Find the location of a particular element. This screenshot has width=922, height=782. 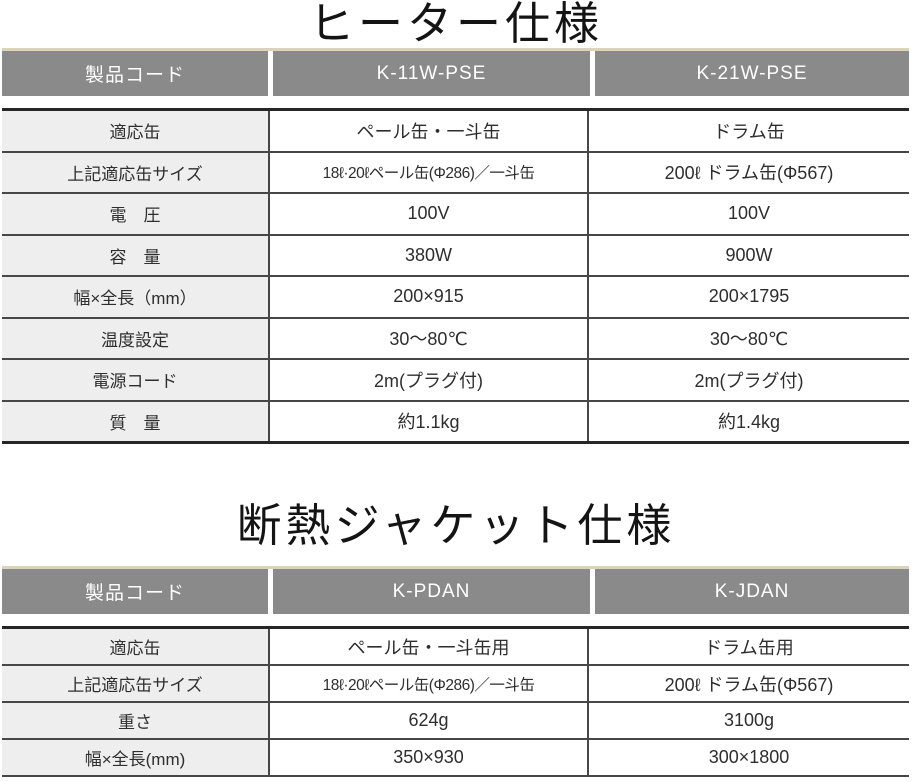

row-value-2: 30～80℃ is located at coordinates (749, 339).